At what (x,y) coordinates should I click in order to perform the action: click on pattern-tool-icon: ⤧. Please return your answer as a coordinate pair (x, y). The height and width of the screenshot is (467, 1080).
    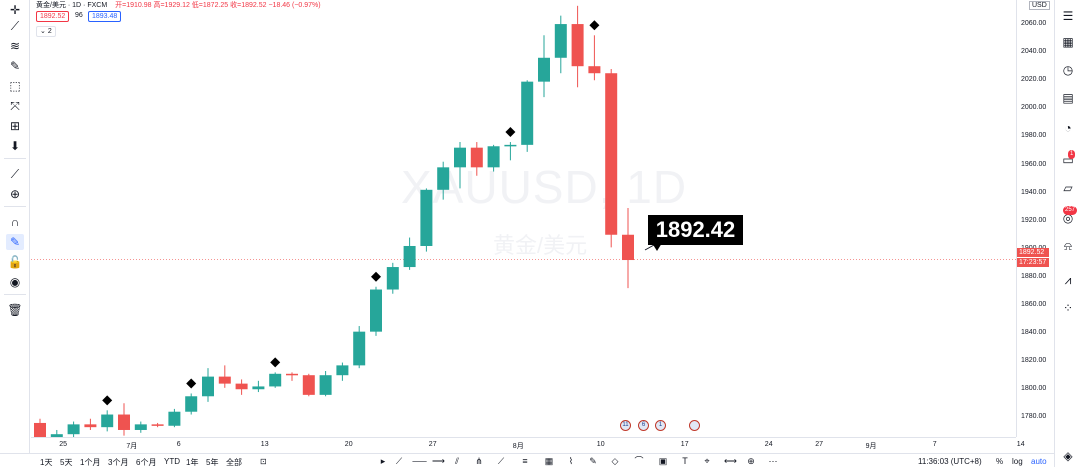
    Looking at the image, I should click on (15, 106).